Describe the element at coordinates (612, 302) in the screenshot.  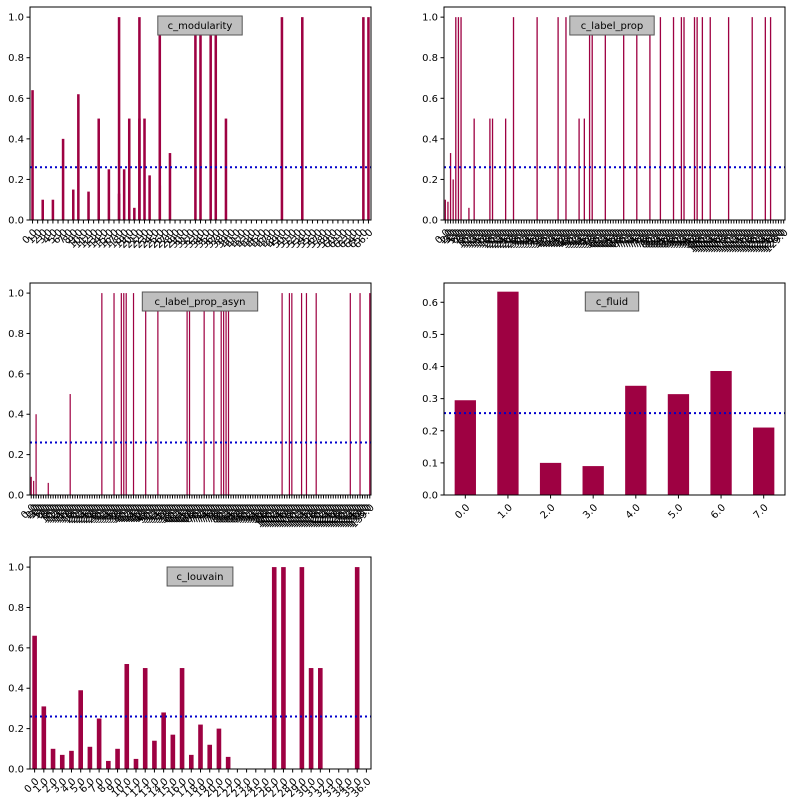
I see `subplot-title-text: c_fluid` at that location.